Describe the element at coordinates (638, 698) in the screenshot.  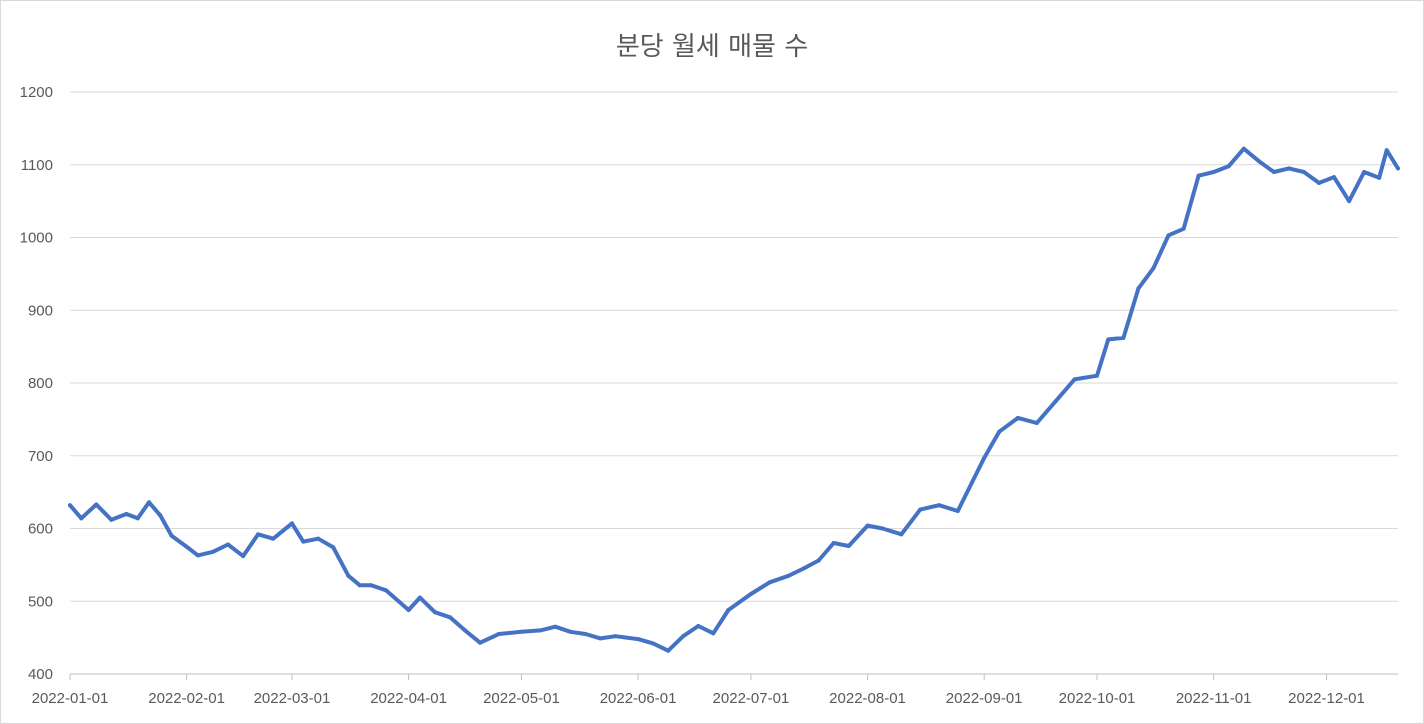
I see `x-tick-label: 2022-06-01` at that location.